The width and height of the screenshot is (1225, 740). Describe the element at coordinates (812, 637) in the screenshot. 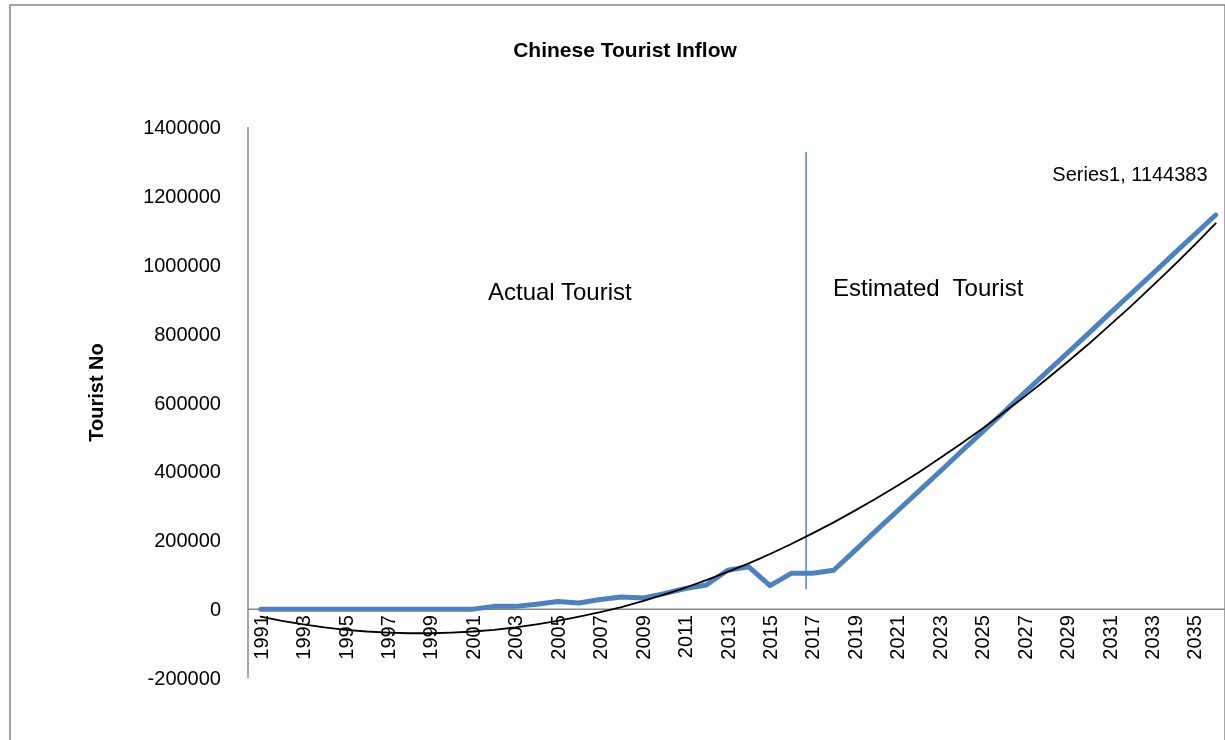

I see `x-tick-label: 2017` at that location.